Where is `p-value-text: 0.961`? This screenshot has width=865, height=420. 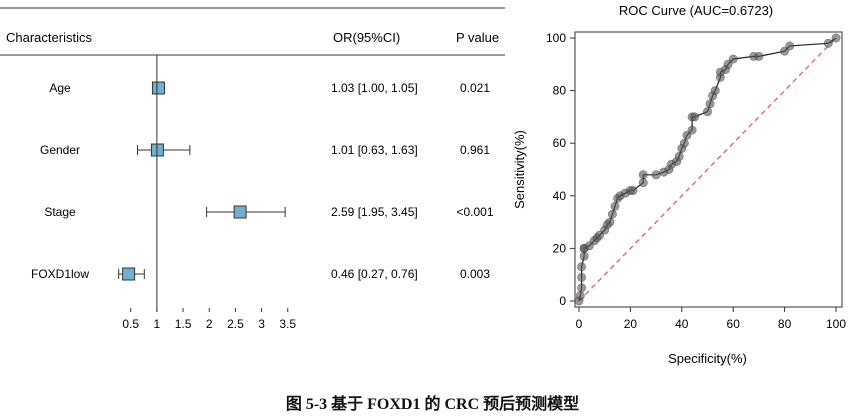
p-value-text: 0.961 is located at coordinates (475, 150).